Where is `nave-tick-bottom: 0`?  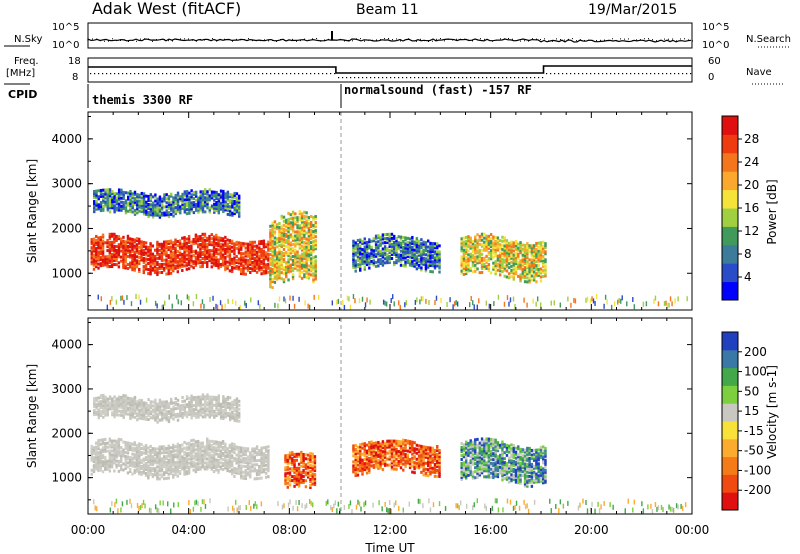 nave-tick-bottom: 0 is located at coordinates (711, 77).